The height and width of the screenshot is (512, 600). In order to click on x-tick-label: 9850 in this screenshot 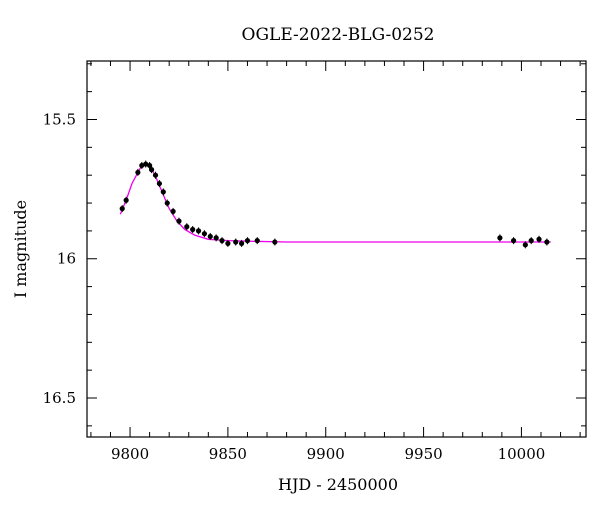, I will do `click(228, 454)`.